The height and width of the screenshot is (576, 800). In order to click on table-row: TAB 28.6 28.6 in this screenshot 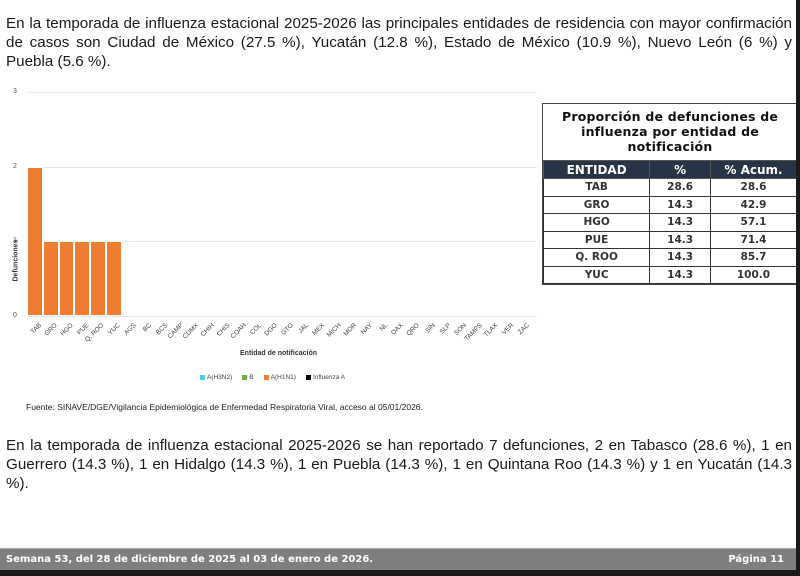, I will do `click(670, 187)`.